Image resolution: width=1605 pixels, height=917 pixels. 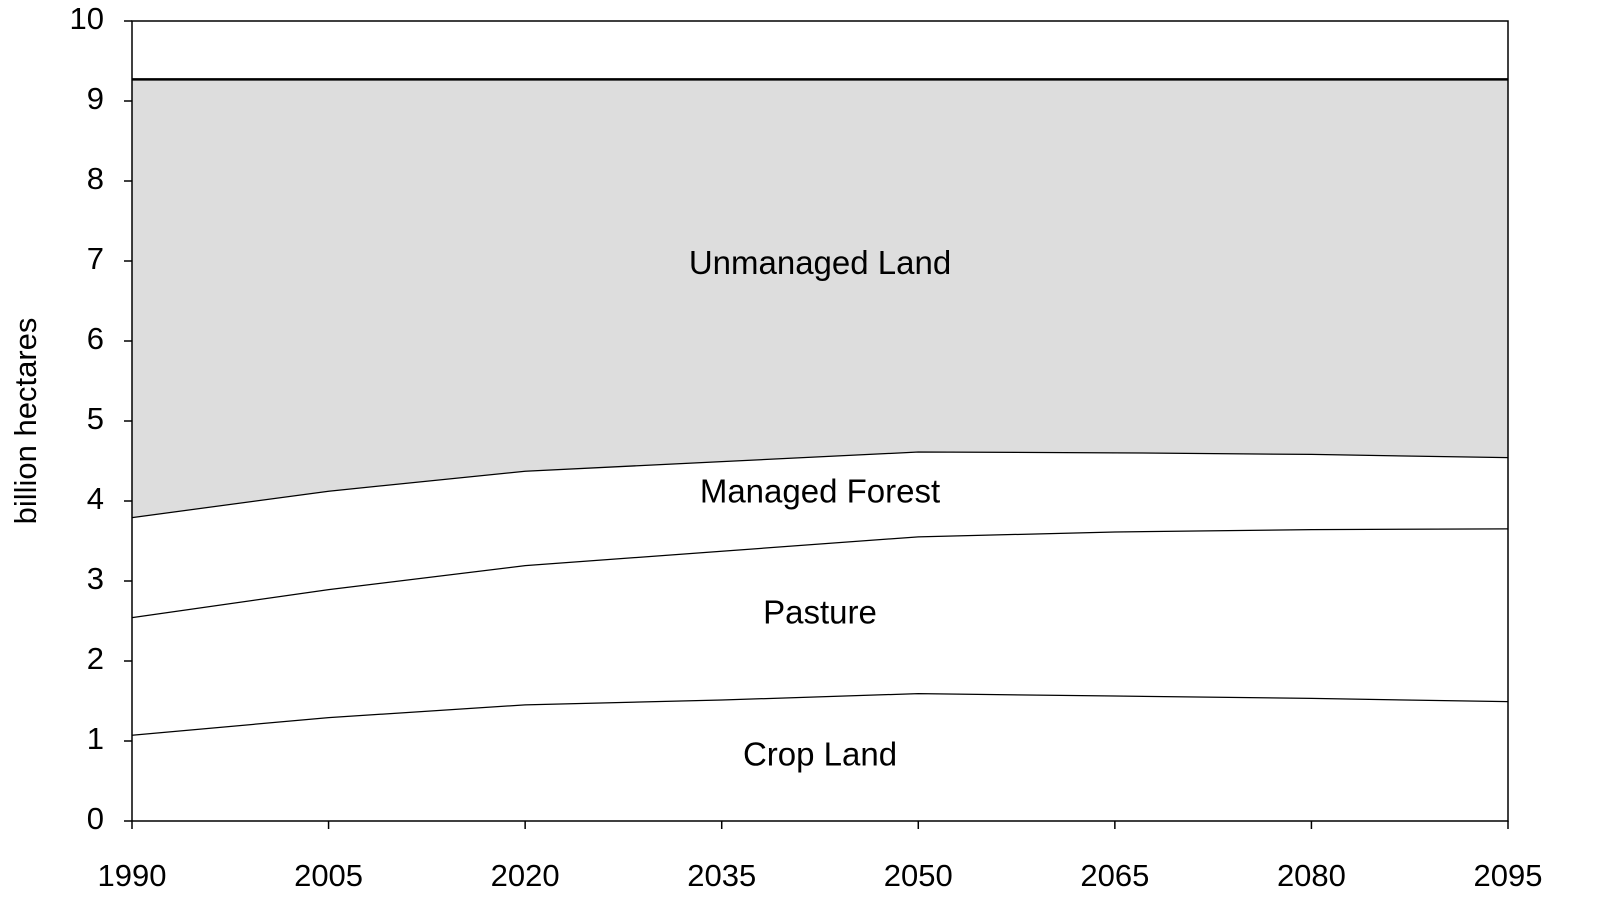 I want to click on area, so click(x=820, y=757).